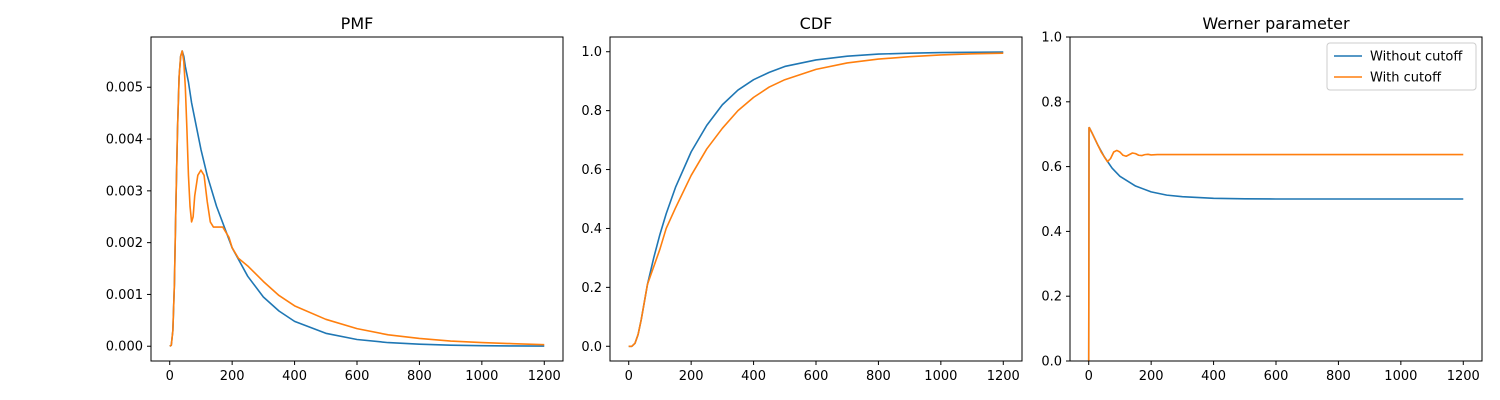 This screenshot has width=1500, height=400. Describe the element at coordinates (691, 376) in the screenshot. I see `cdf-x-tick-label: 200` at that location.